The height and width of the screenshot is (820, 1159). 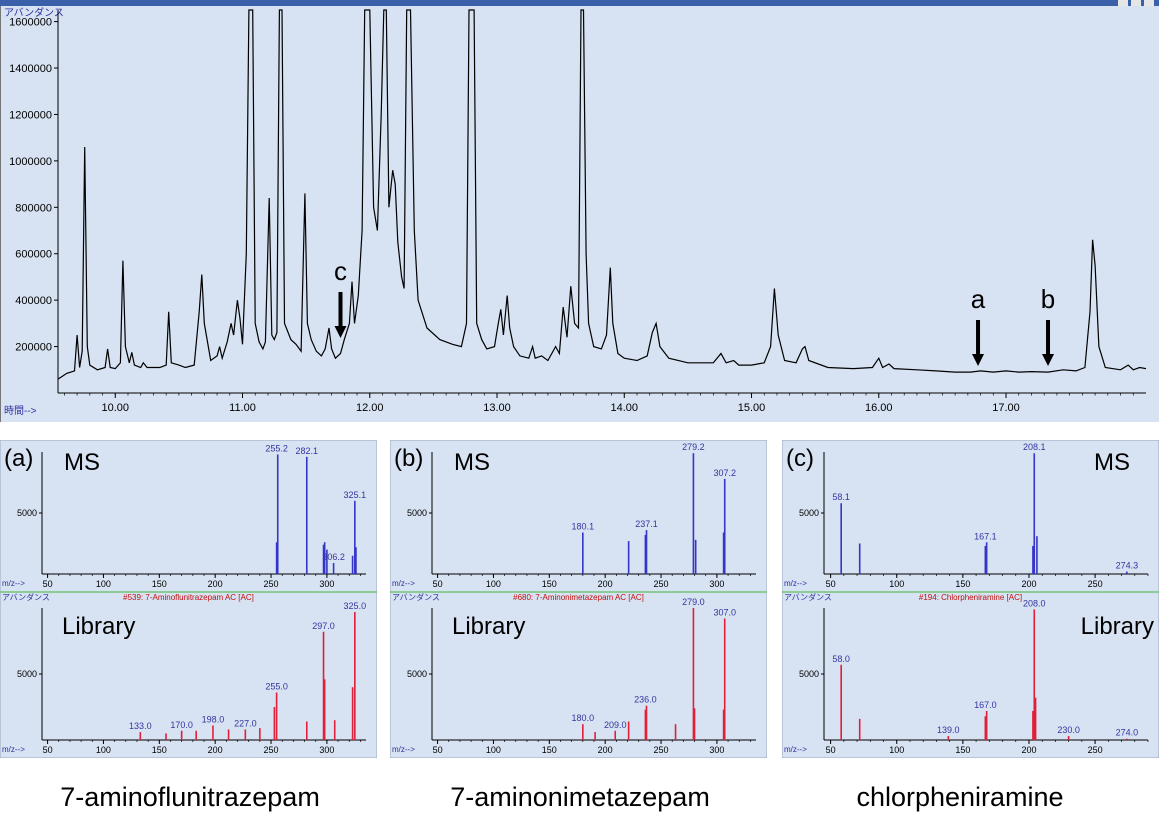 I want to click on peak-marker-label: a, so click(x=978, y=299).